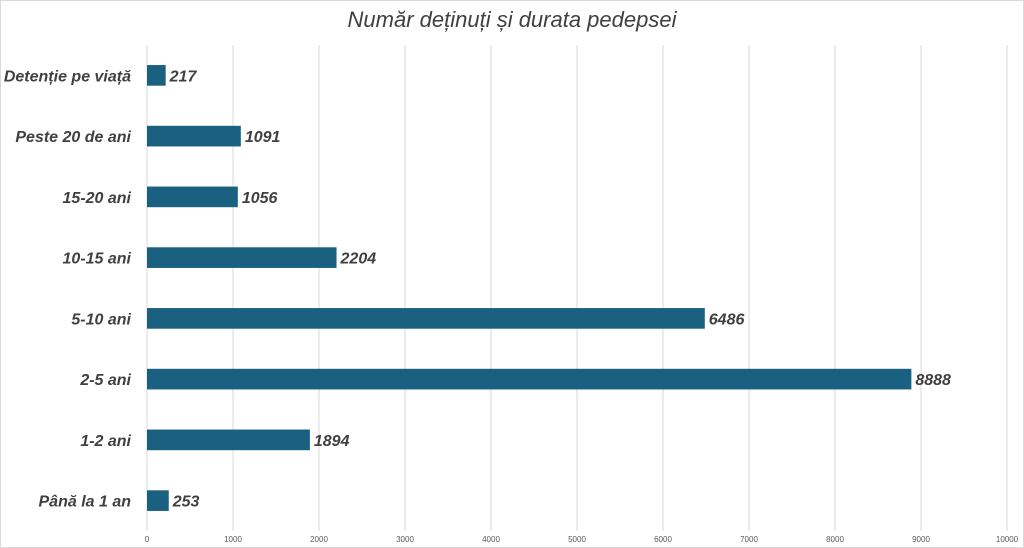 This screenshot has width=1024, height=548. What do you see at coordinates (1007, 539) in the screenshot?
I see `x-tick-label: 10000` at bounding box center [1007, 539].